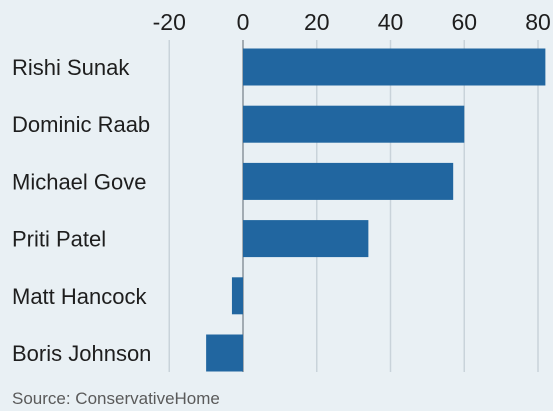  Describe the element at coordinates (59, 239) in the screenshot. I see `category-label: Priti Patel` at that location.